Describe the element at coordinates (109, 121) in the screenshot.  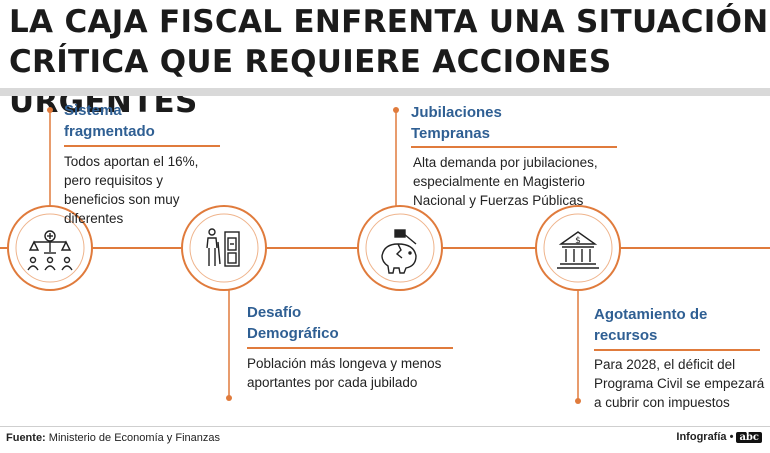
I see `item-heading: Sistema fragmentado` at that location.